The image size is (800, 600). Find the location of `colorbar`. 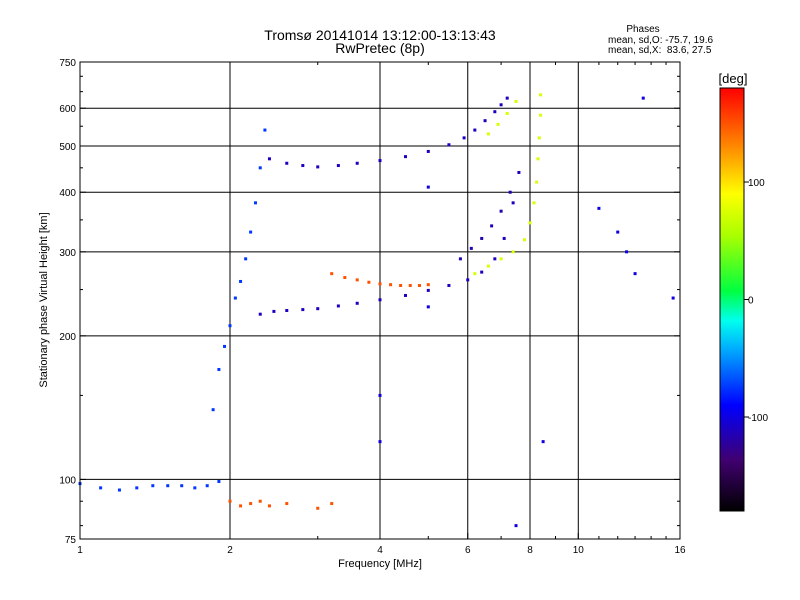

colorbar is located at coordinates (732, 299).